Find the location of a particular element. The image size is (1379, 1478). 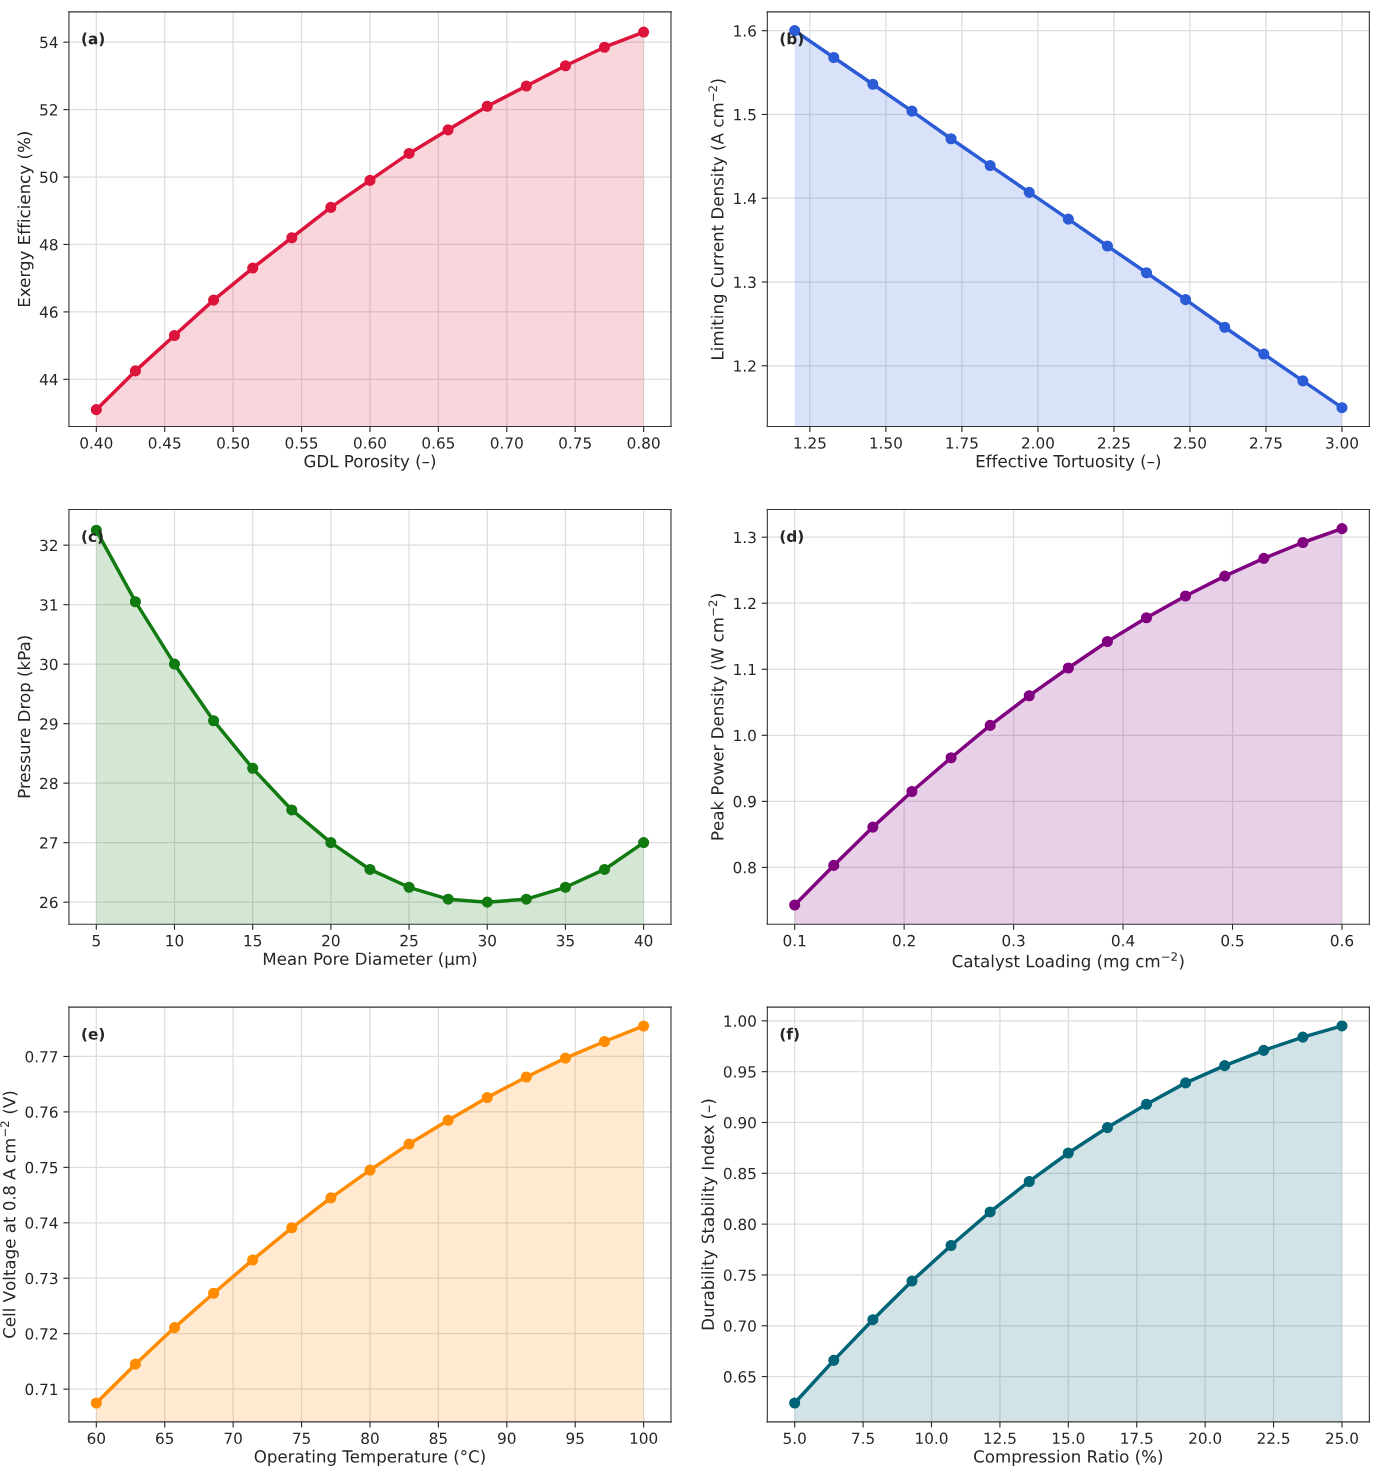

x-tick-label: 0.5 is located at coordinates (1232, 940).